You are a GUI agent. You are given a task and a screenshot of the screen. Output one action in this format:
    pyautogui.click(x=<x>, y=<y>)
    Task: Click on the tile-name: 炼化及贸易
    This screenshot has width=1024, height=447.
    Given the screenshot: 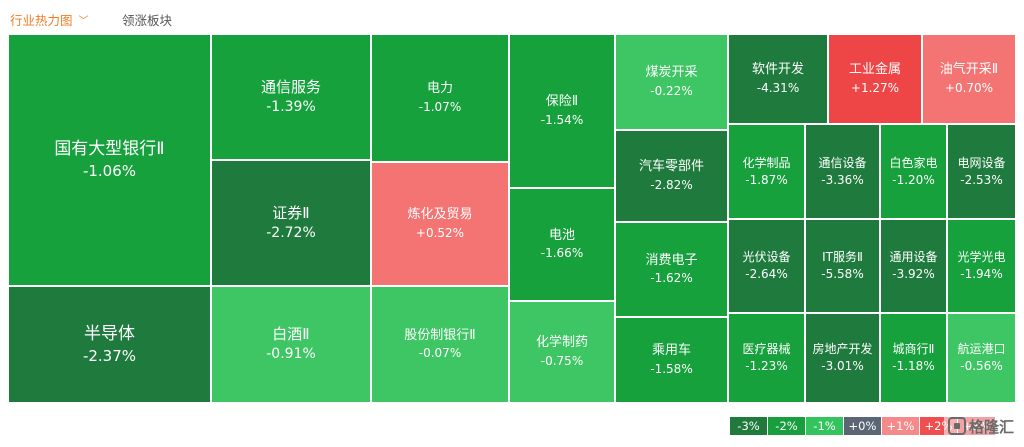 What is the action you would take?
    pyautogui.click(x=440, y=215)
    